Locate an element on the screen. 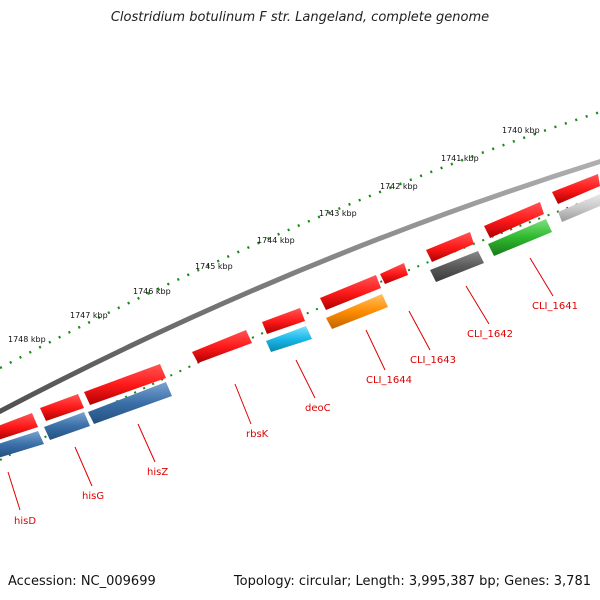 This screenshot has height=600, width=600. gene-label-cli-1641: CLI_1641 is located at coordinates (555, 306).